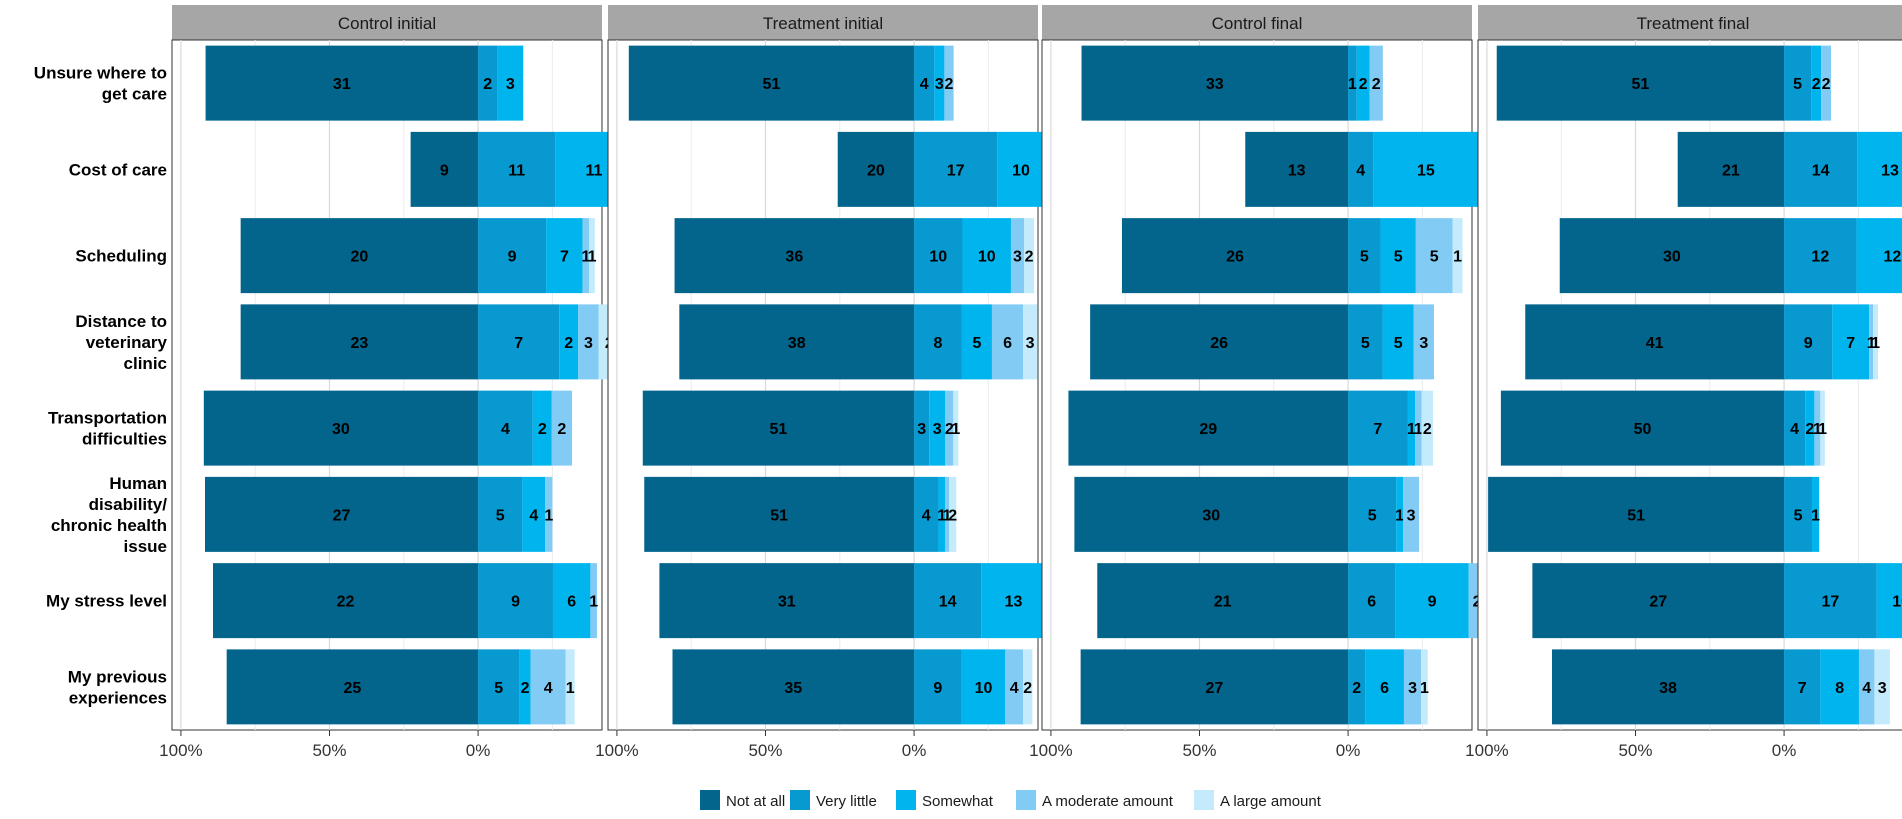 The height and width of the screenshot is (819, 1902). I want to click on panel-strip, so click(387, 22).